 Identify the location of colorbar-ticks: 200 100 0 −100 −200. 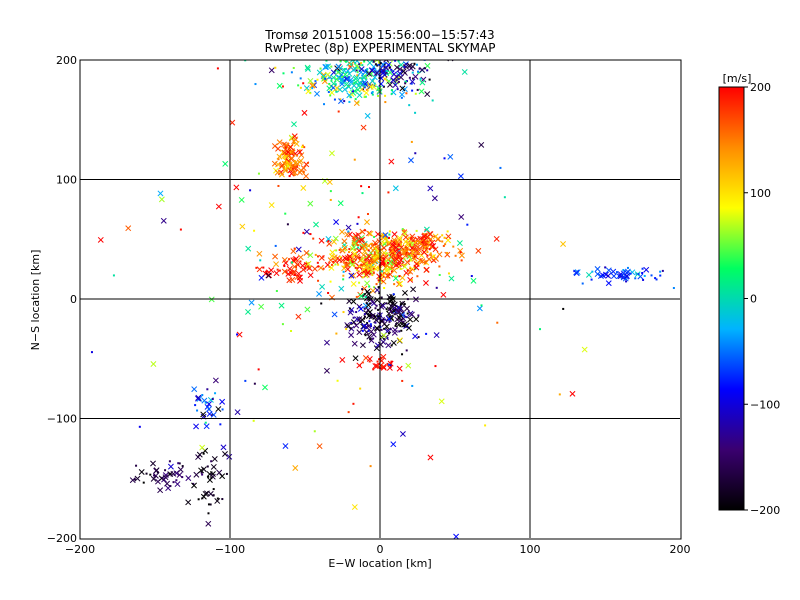
(762, 299).